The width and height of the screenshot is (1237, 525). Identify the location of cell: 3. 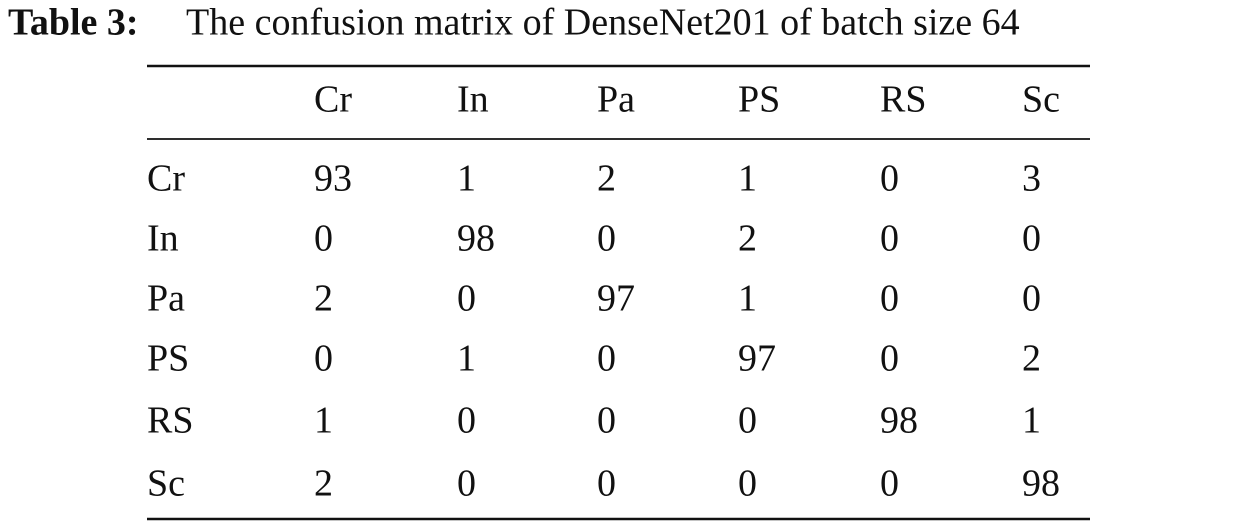
(1031, 179).